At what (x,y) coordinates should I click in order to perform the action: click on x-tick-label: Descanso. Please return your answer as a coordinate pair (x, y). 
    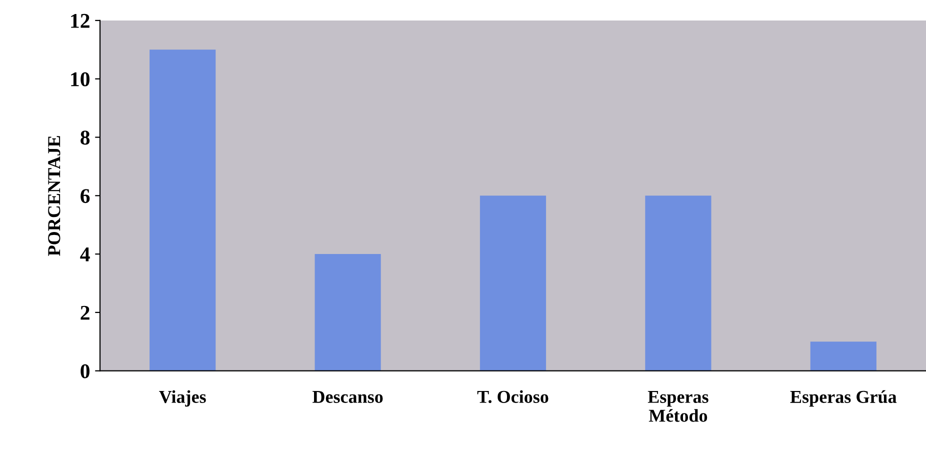
    Looking at the image, I should click on (347, 396).